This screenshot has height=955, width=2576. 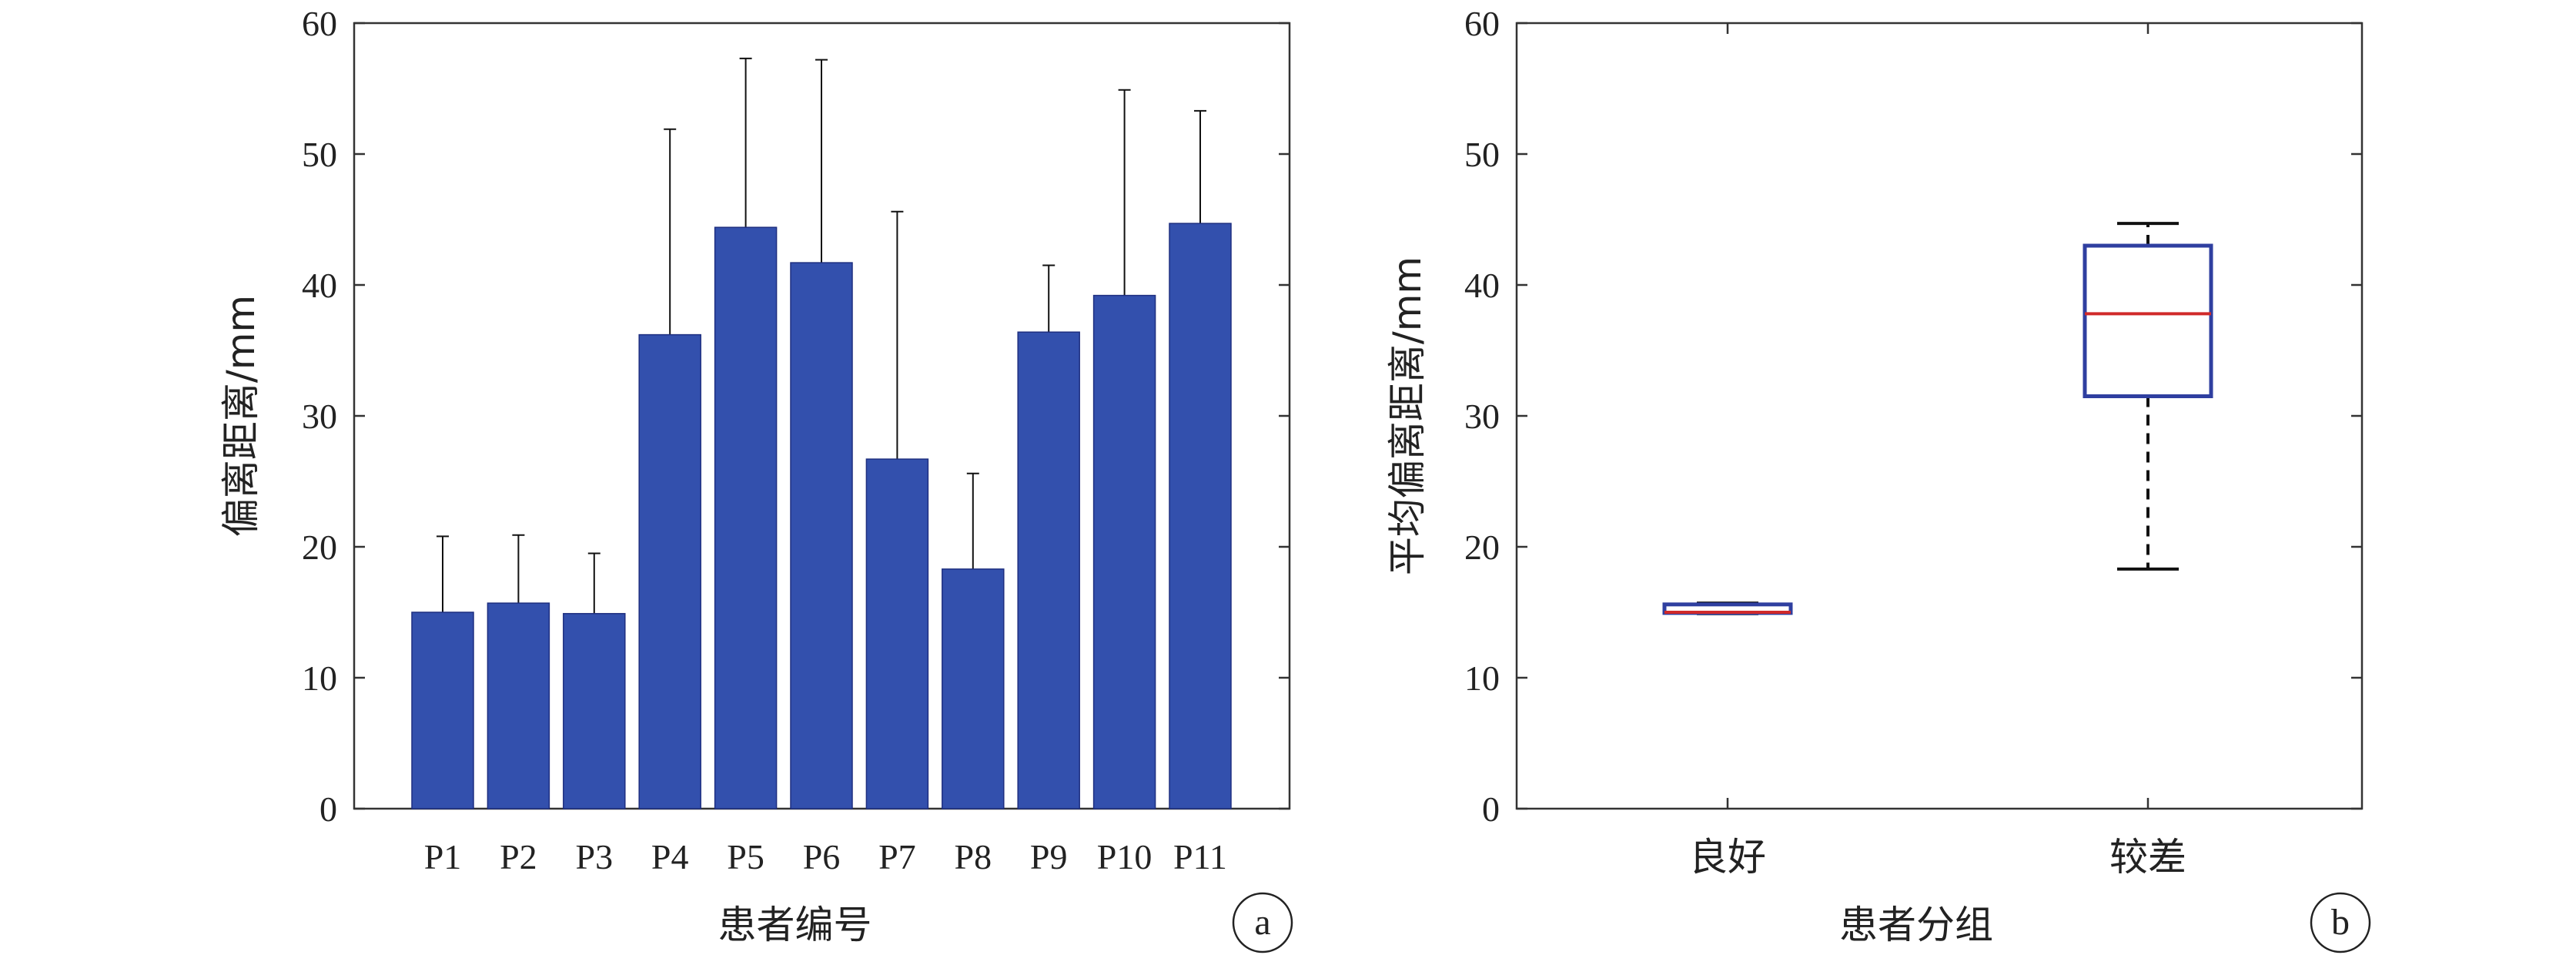 I want to click on panel-a-y-tick-label: 10, so click(x=319, y=678).